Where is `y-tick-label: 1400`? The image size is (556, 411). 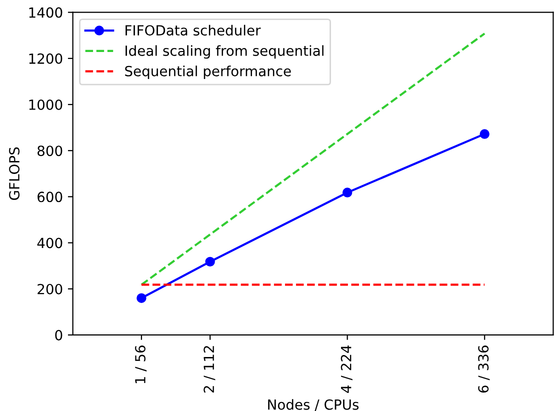 y-tick-label: 1400 is located at coordinates (45, 12).